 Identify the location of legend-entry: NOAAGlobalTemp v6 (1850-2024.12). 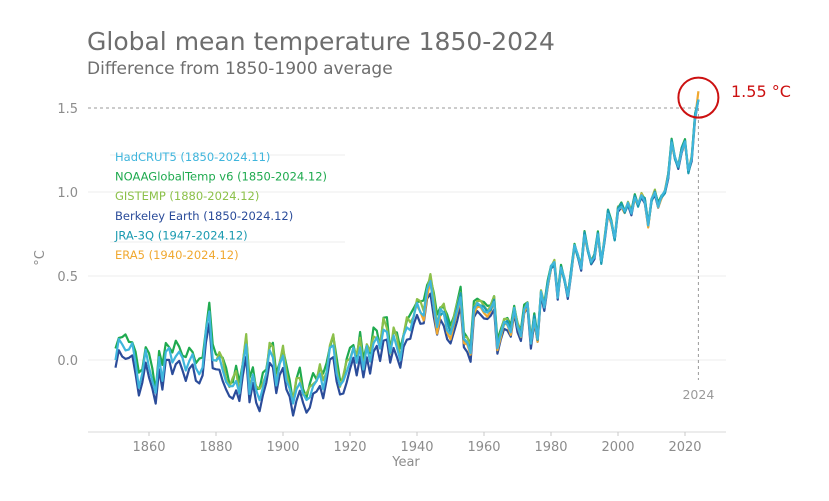
(221, 177).